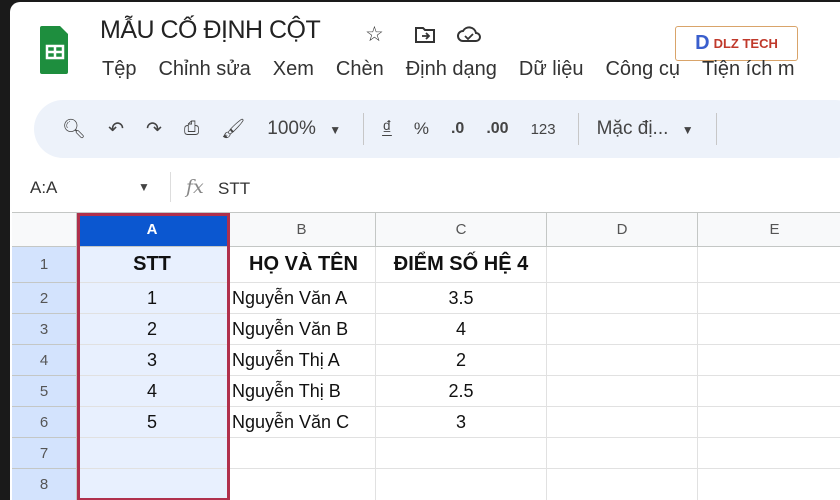 Image resolution: width=840 pixels, height=500 pixels. I want to click on font-select: Mặc đị... ▼, so click(645, 129).